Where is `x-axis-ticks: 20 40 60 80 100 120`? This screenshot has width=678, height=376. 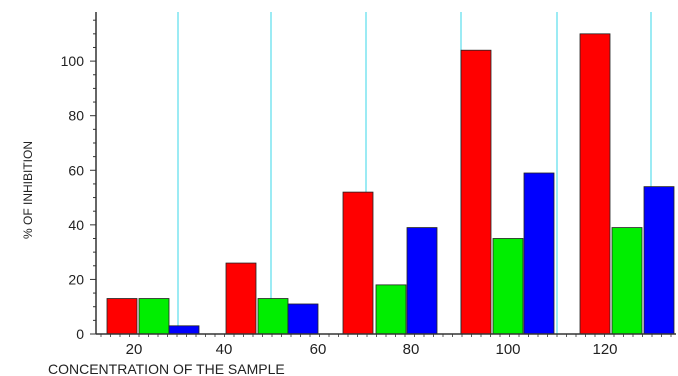
x-axis-ticks: 20 40 60 80 100 120 is located at coordinates (386, 346).